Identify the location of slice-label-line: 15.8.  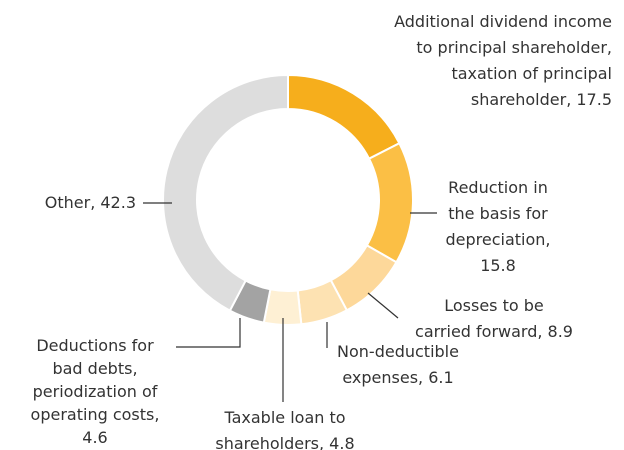
(498, 265).